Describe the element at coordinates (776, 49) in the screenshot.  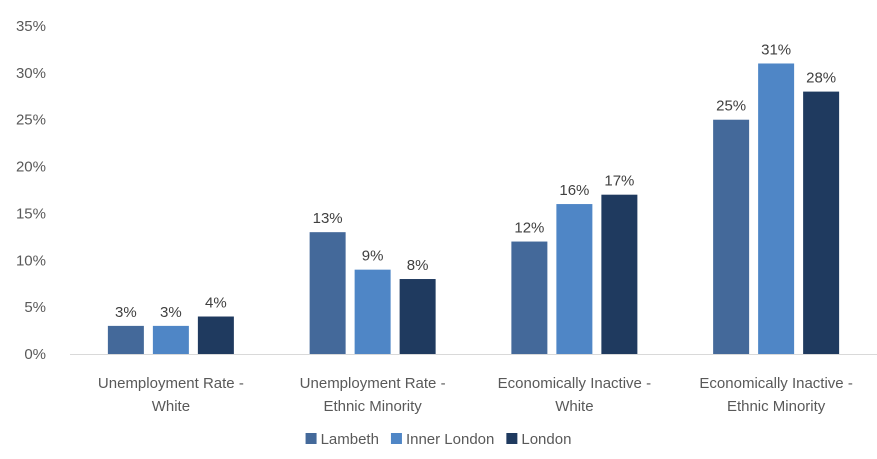
I see `data-label: 31%` at that location.